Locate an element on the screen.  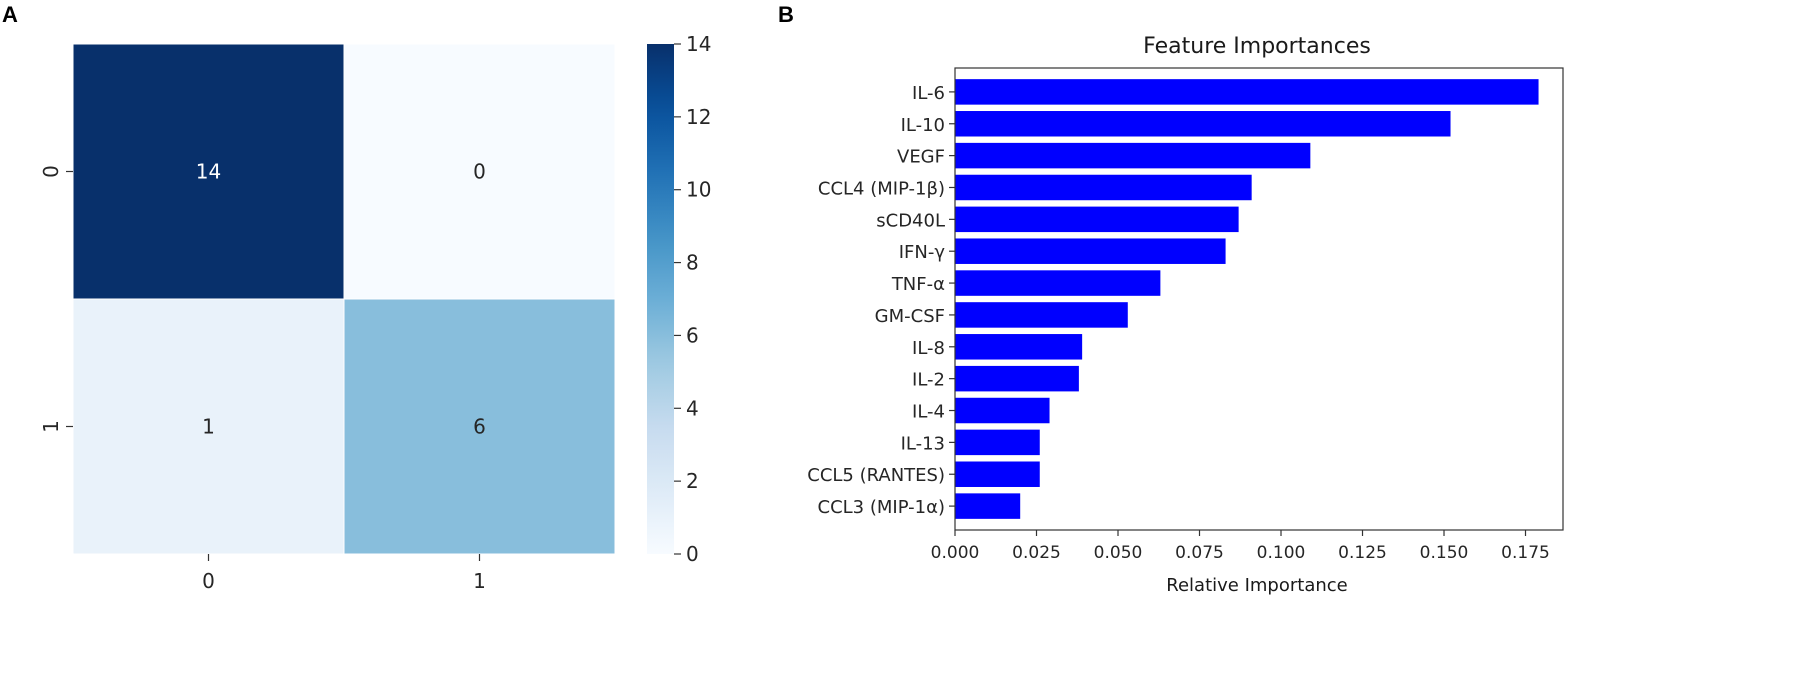
bar-chart-xlabel: Relative Importance is located at coordinates (1256, 585).